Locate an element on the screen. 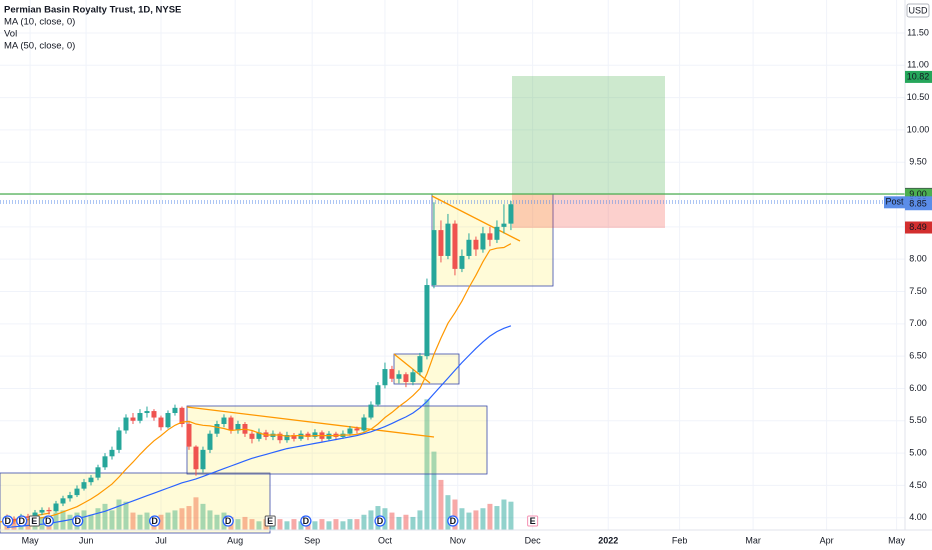 The height and width of the screenshot is (550, 932). chart-title: Permian Basin Royalty Trust, 1D, NYSE is located at coordinates (92, 10).